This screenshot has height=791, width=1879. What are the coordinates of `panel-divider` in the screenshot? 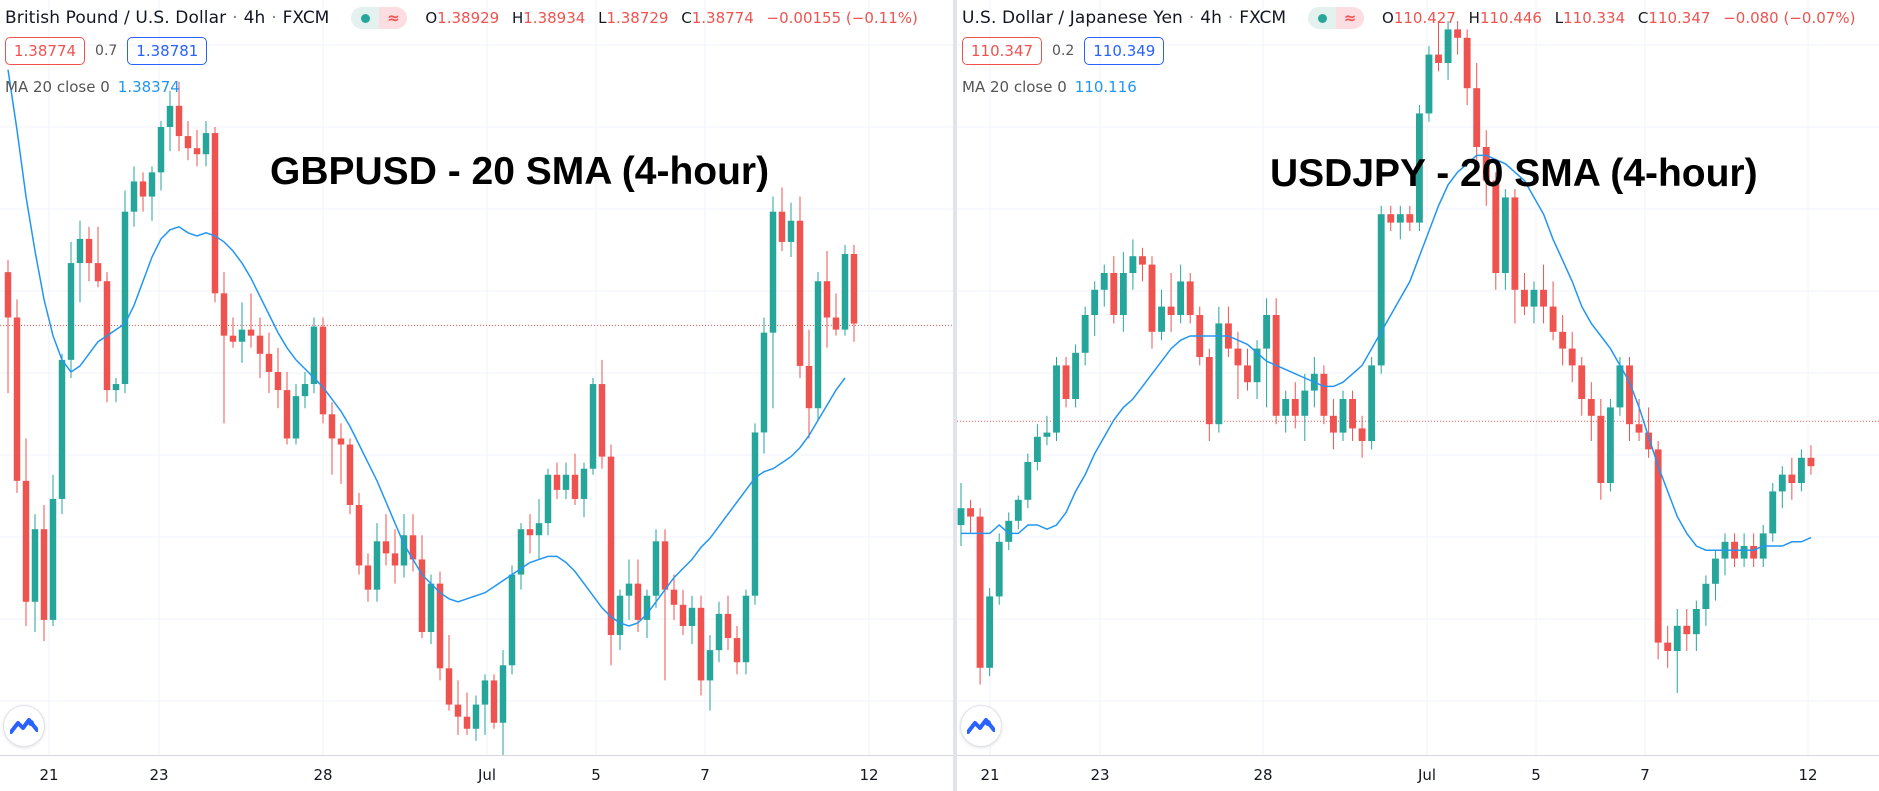 It's located at (955, 395).